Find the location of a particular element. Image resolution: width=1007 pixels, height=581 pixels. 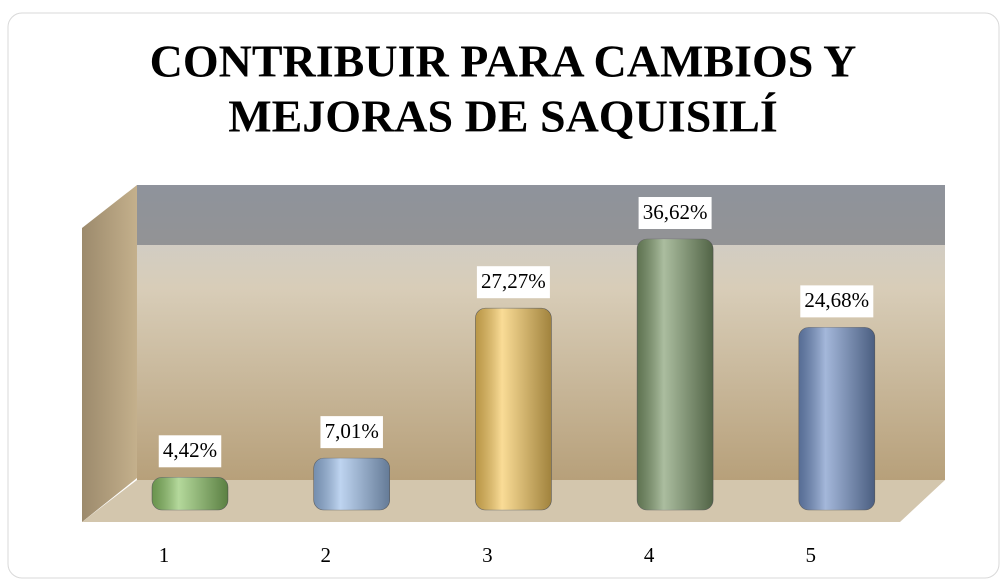

value-label: 27,27% is located at coordinates (513, 281).